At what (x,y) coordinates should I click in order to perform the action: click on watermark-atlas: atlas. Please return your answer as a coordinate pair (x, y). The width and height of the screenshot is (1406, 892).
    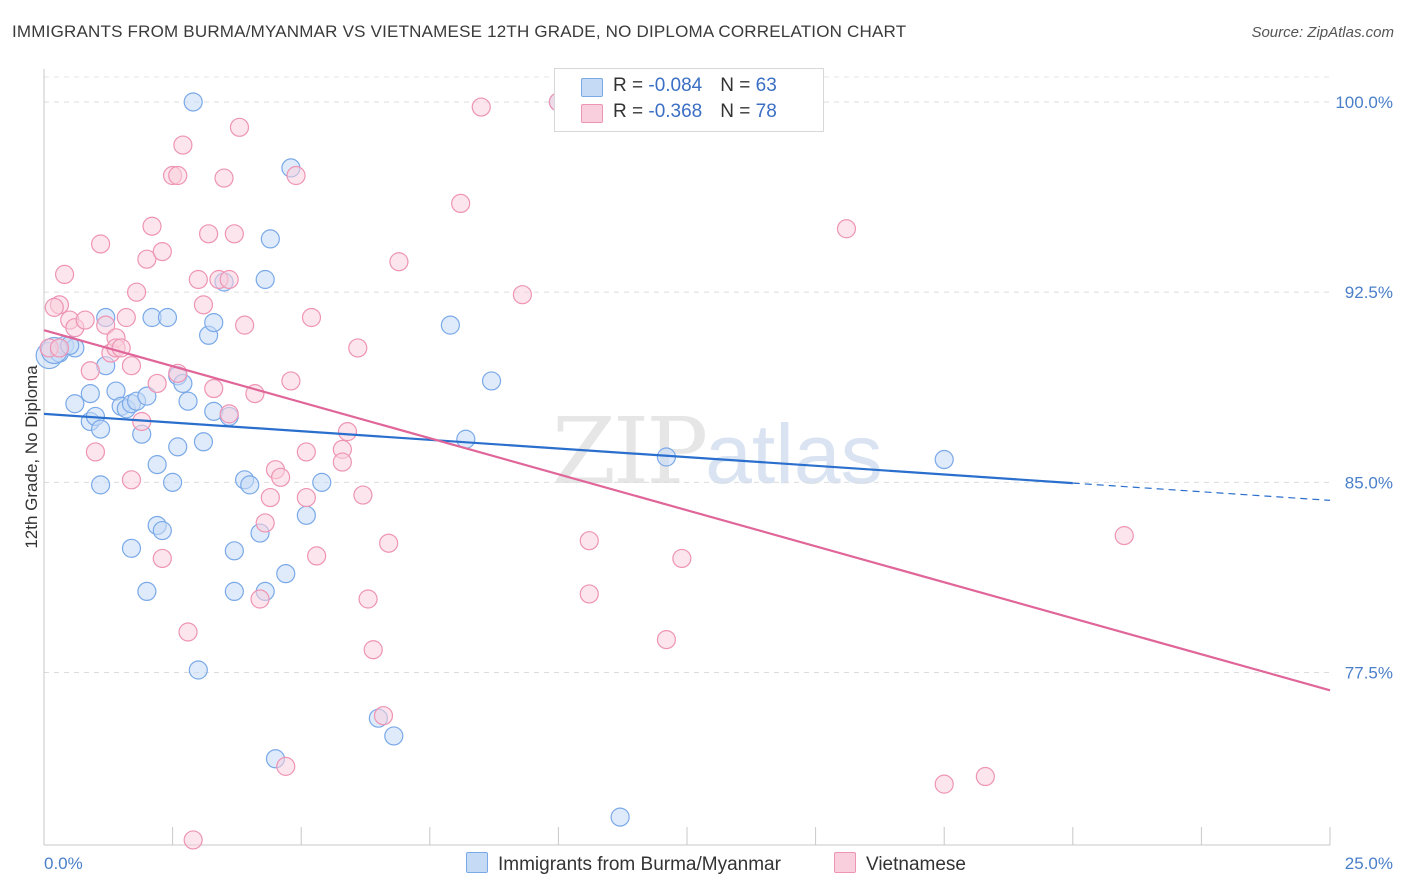
    Looking at the image, I should click on (794, 454).